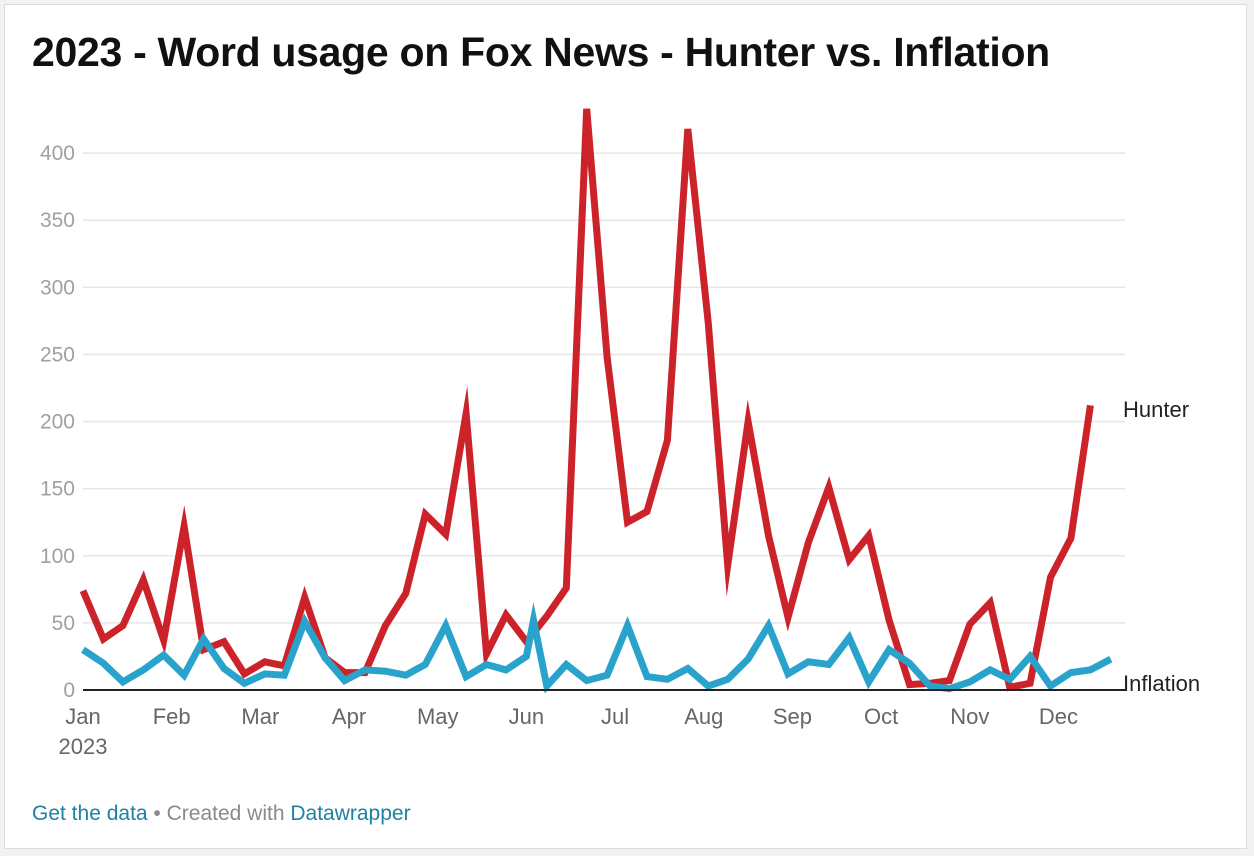 This screenshot has width=1254, height=856. What do you see at coordinates (350, 813) in the screenshot?
I see `datawrapper-link: Datawrapper` at bounding box center [350, 813].